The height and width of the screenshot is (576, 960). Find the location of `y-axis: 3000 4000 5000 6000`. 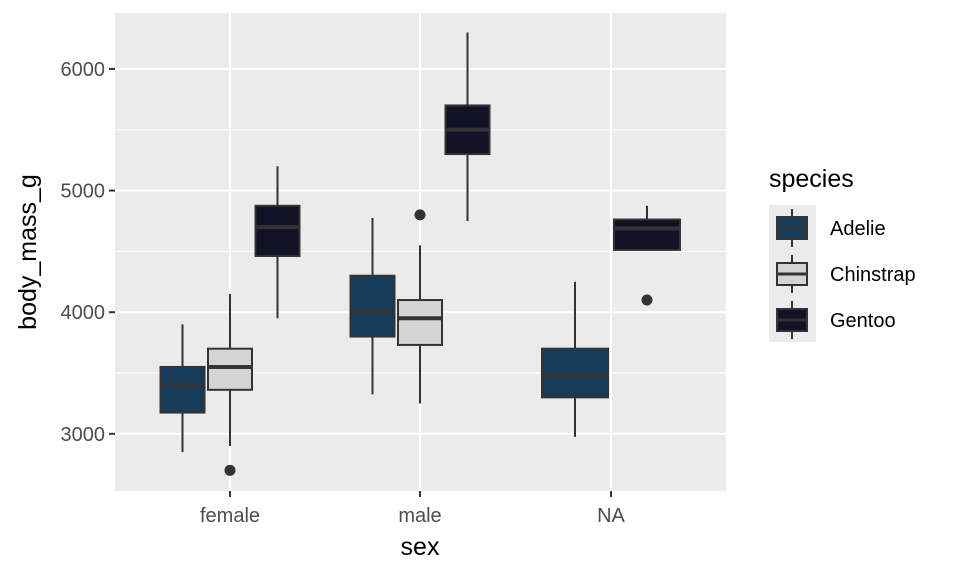

y-axis: 3000 4000 5000 6000 is located at coordinates (88, 252).